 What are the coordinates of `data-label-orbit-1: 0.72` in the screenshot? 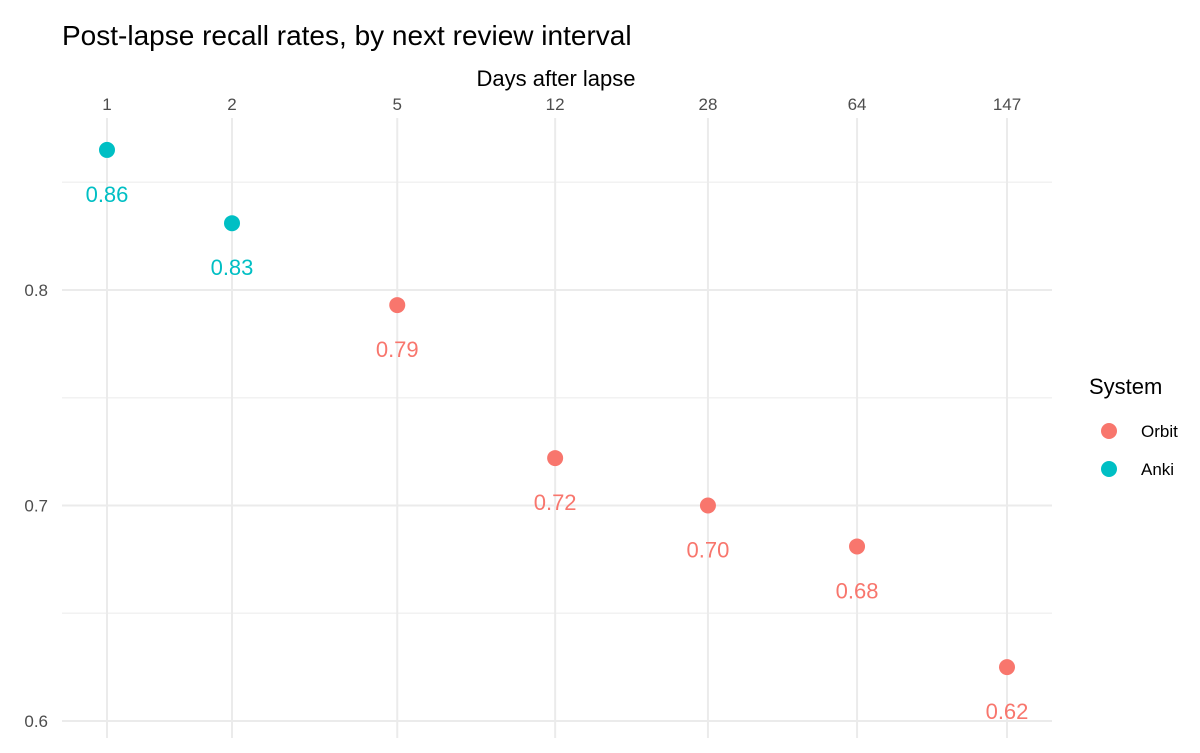 It's located at (555, 502).